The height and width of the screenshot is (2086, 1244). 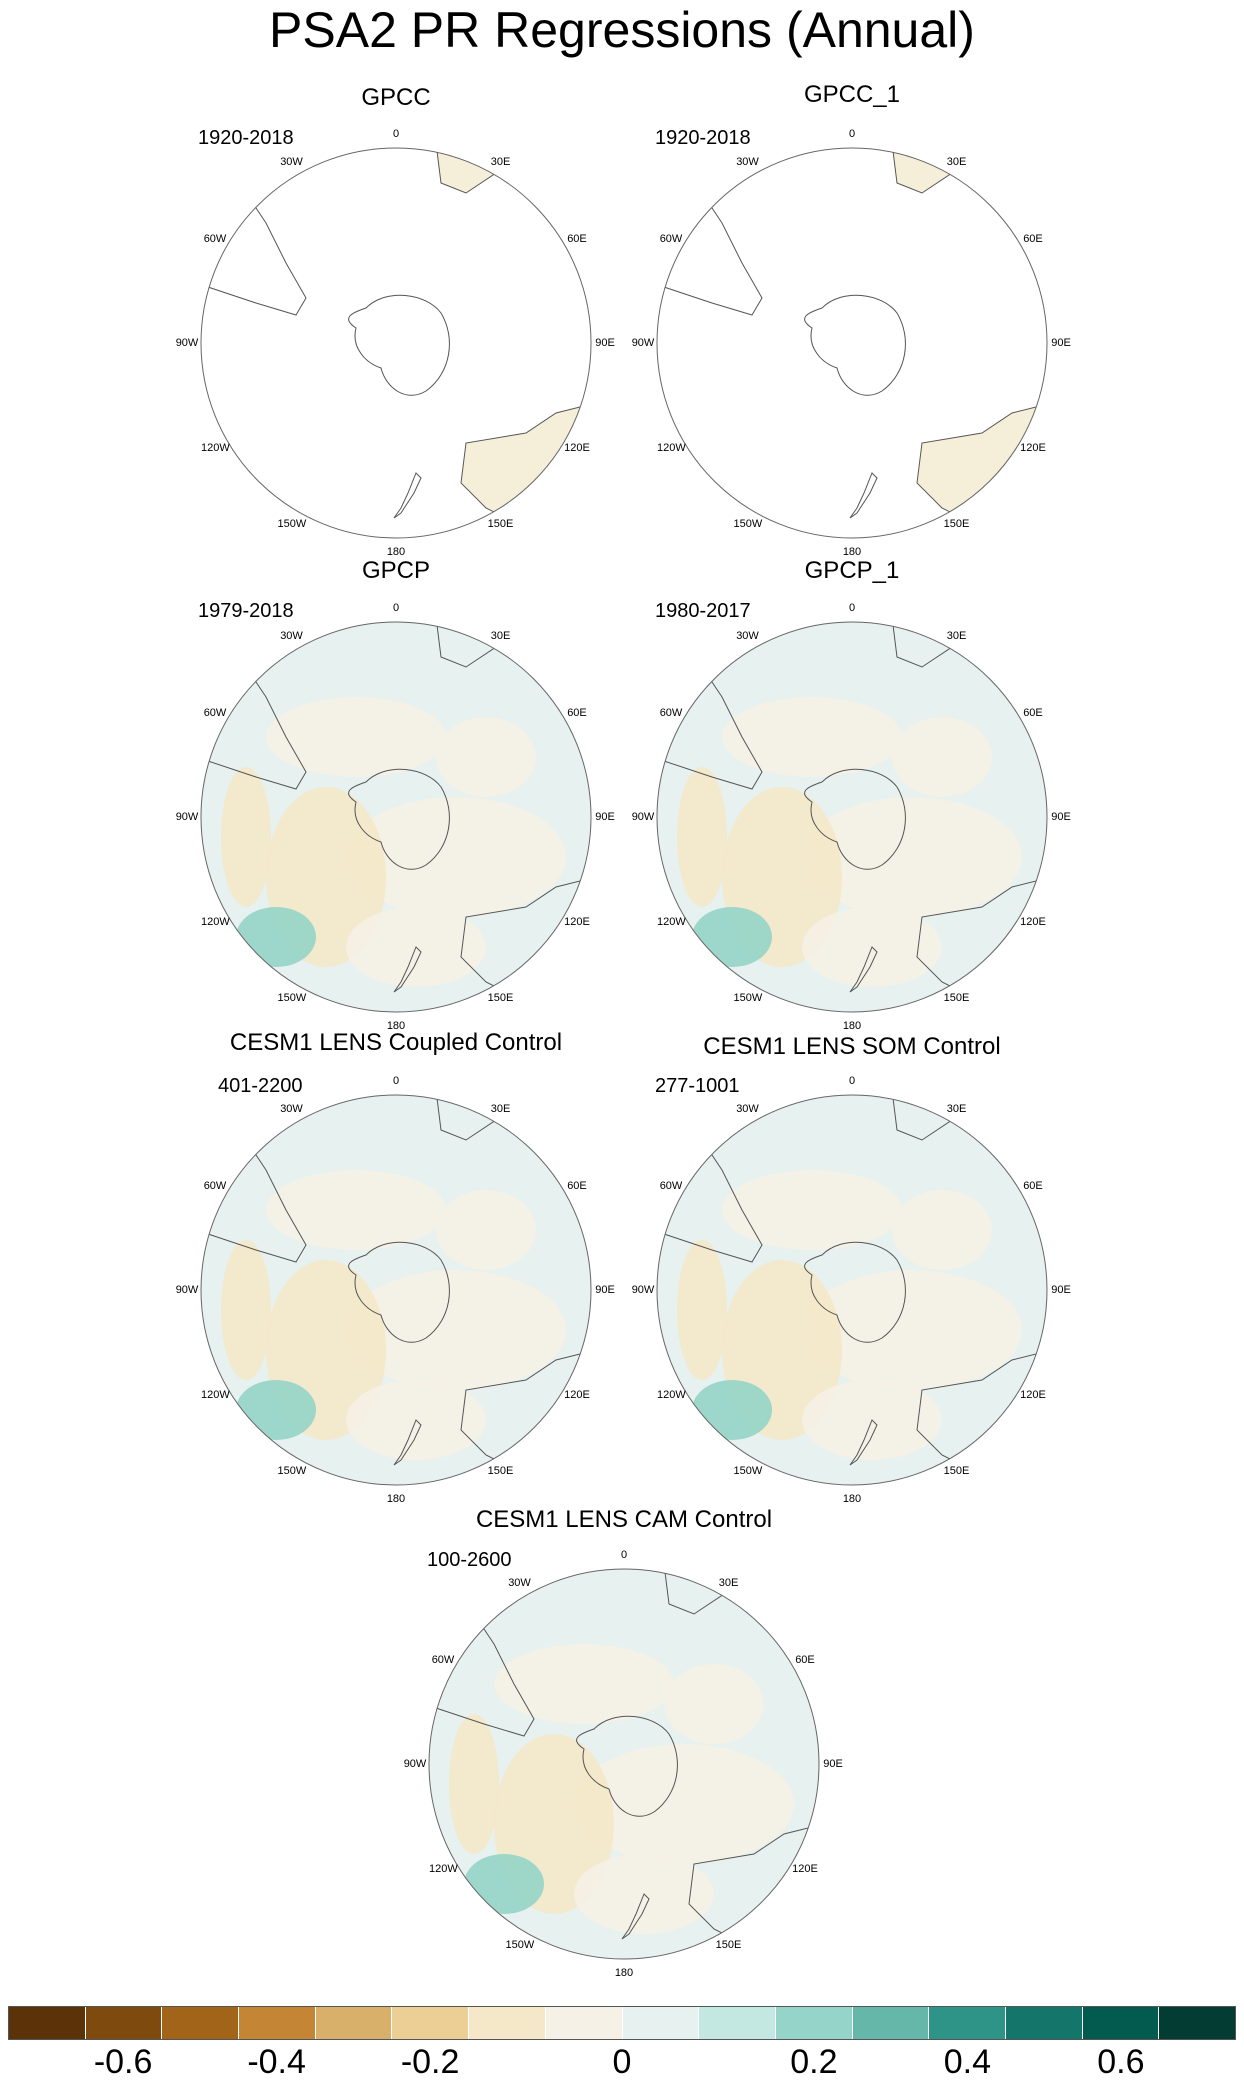 What do you see at coordinates (703, 138) in the screenshot?
I see `panel-period: 1920-2018` at bounding box center [703, 138].